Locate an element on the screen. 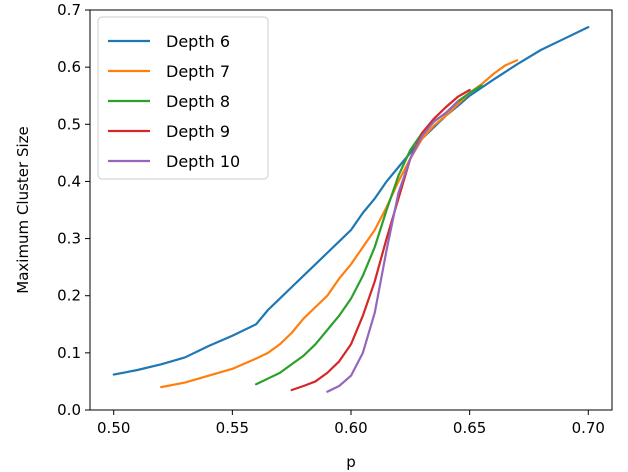 Image resolution: width=628 pixels, height=472 pixels. y-tick-label: 0.3 is located at coordinates (69, 239).